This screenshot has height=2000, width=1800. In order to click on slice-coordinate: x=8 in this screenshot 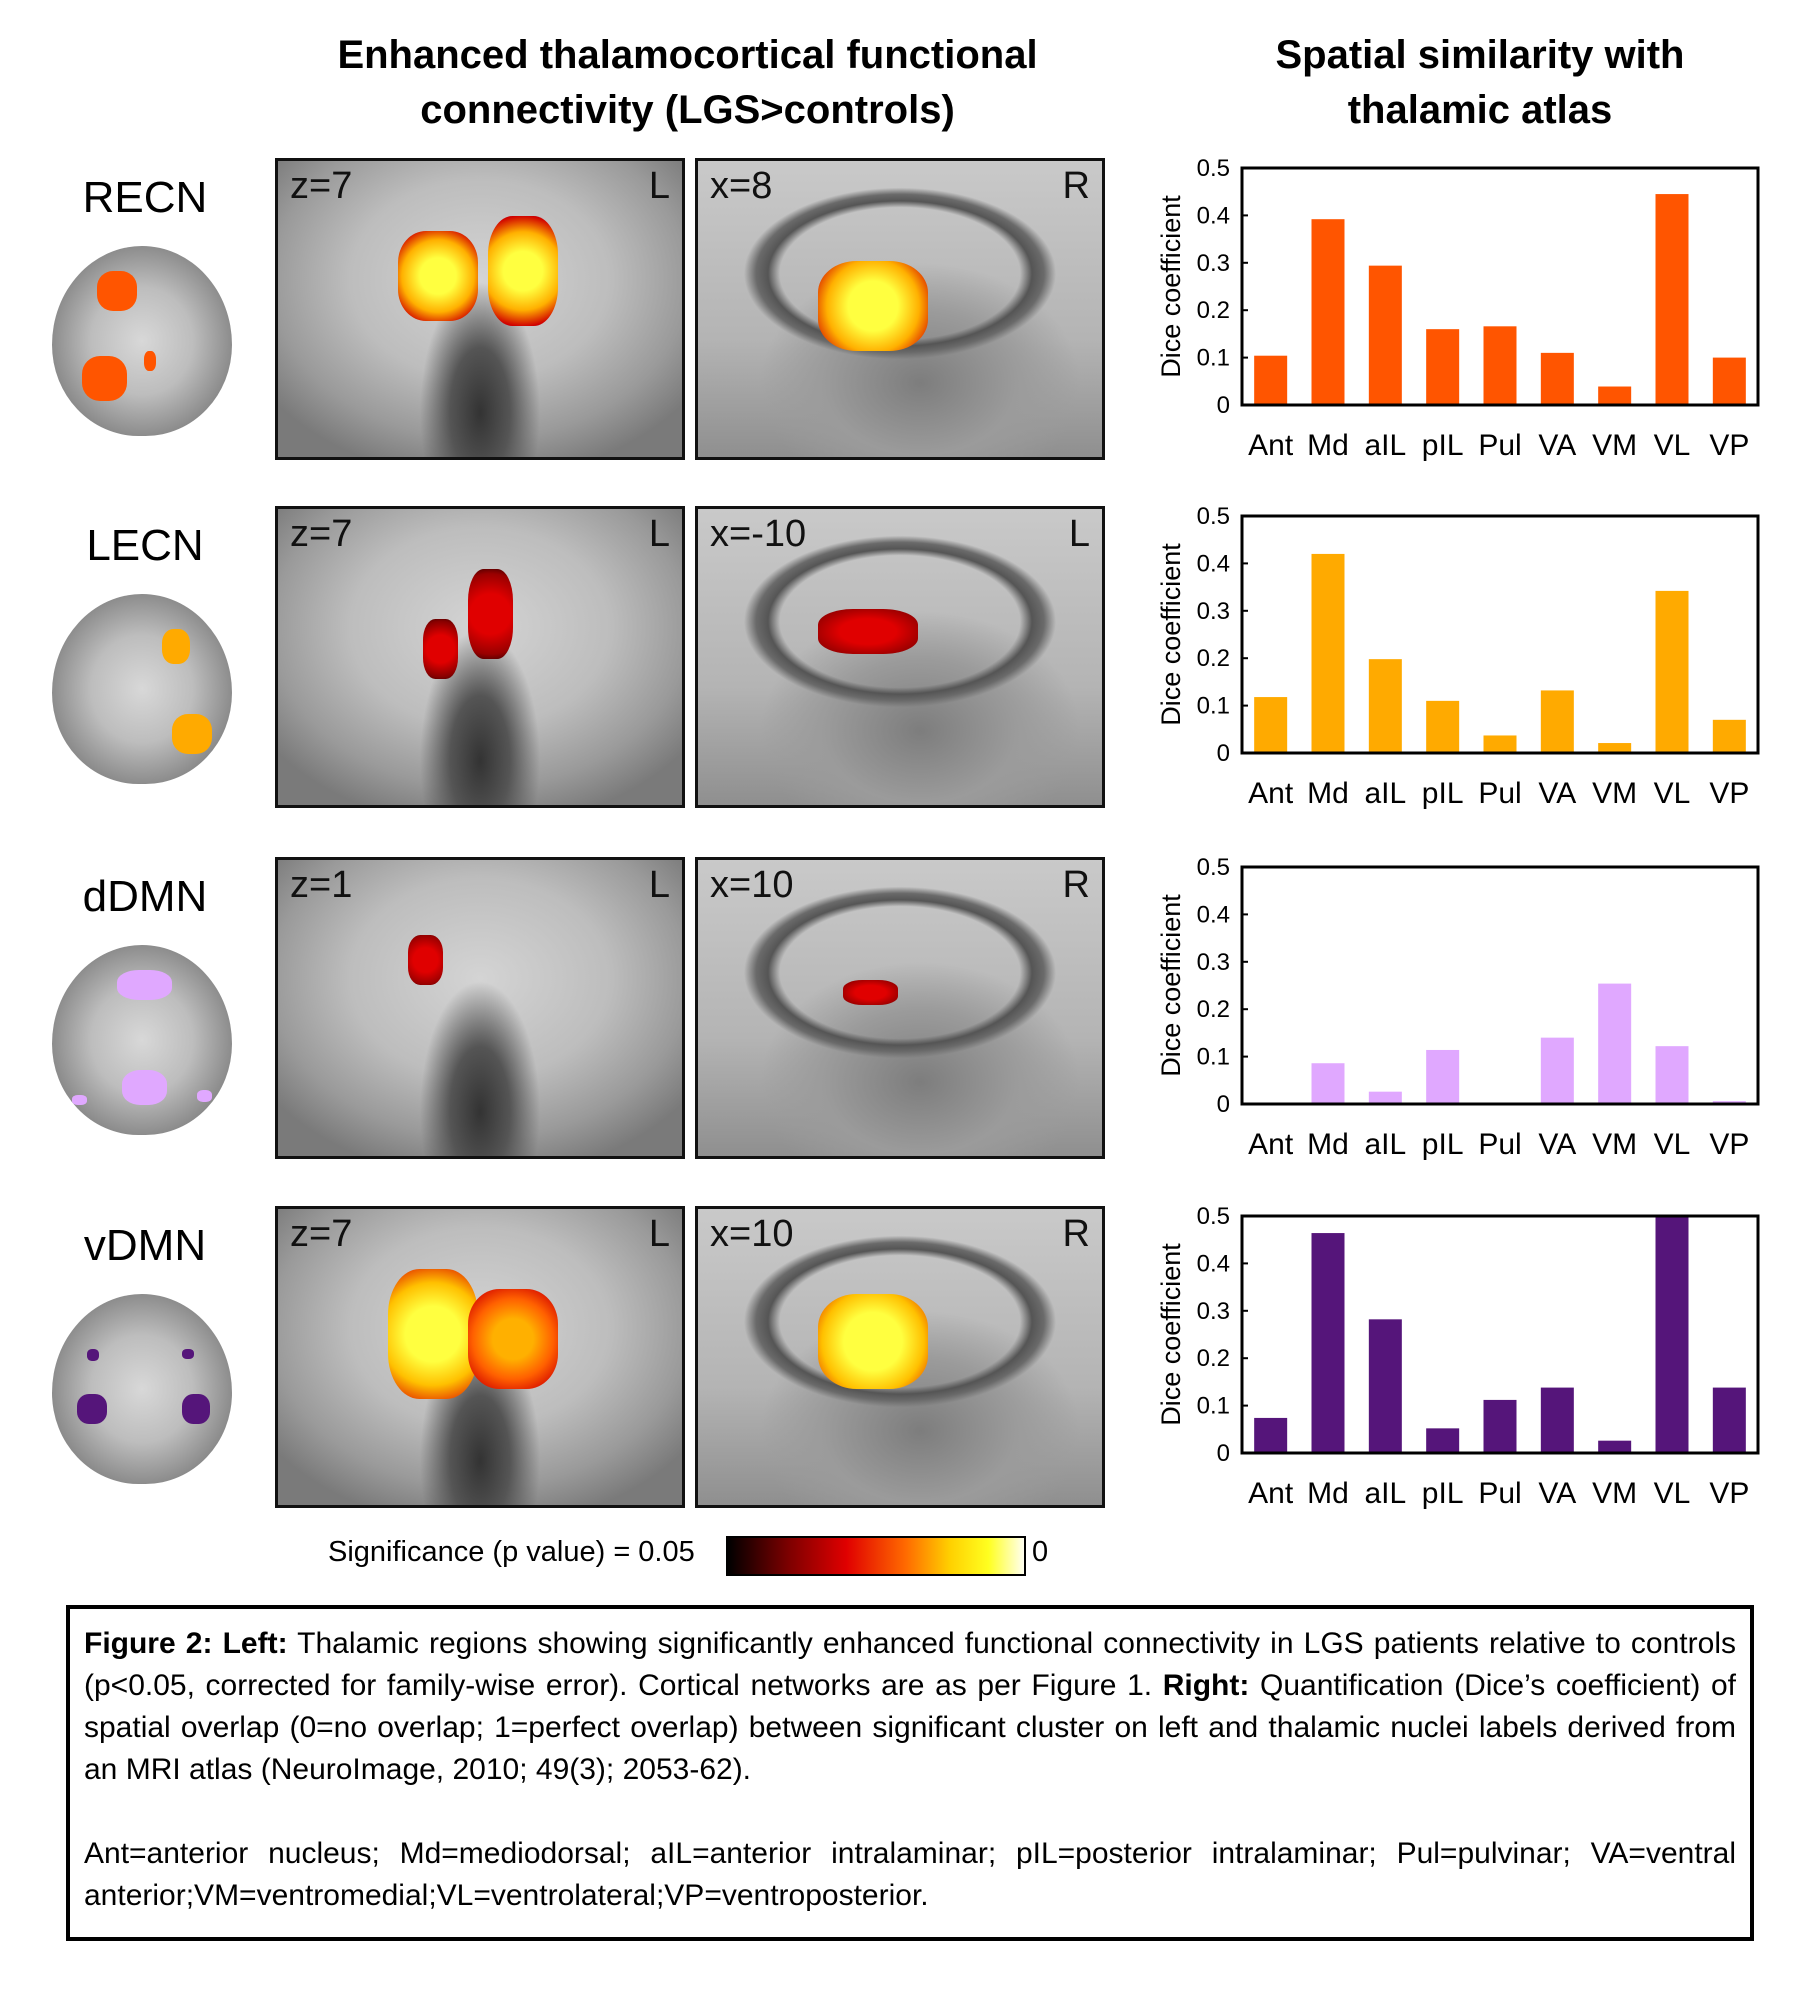, I will do `click(741, 186)`.